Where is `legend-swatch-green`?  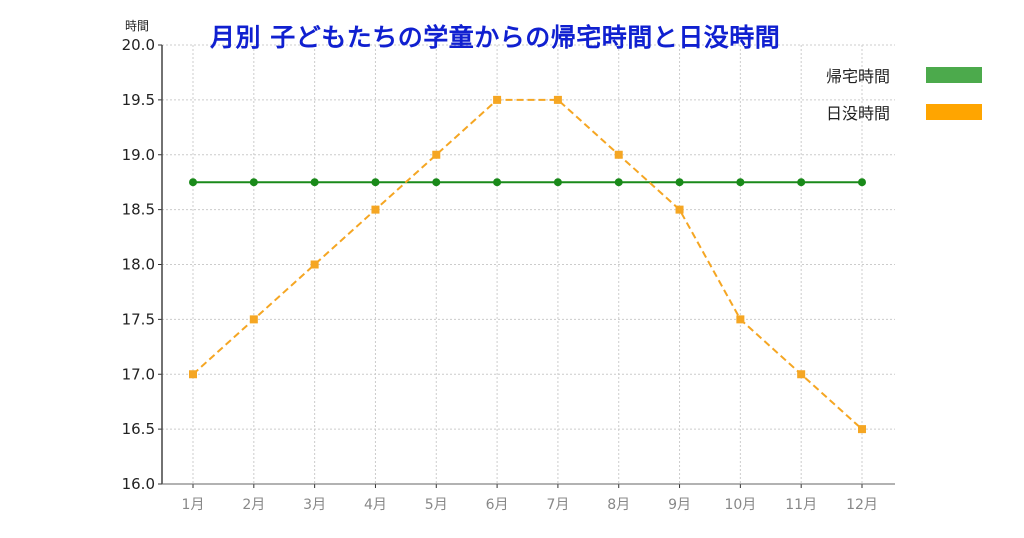
legend-swatch-green is located at coordinates (954, 74).